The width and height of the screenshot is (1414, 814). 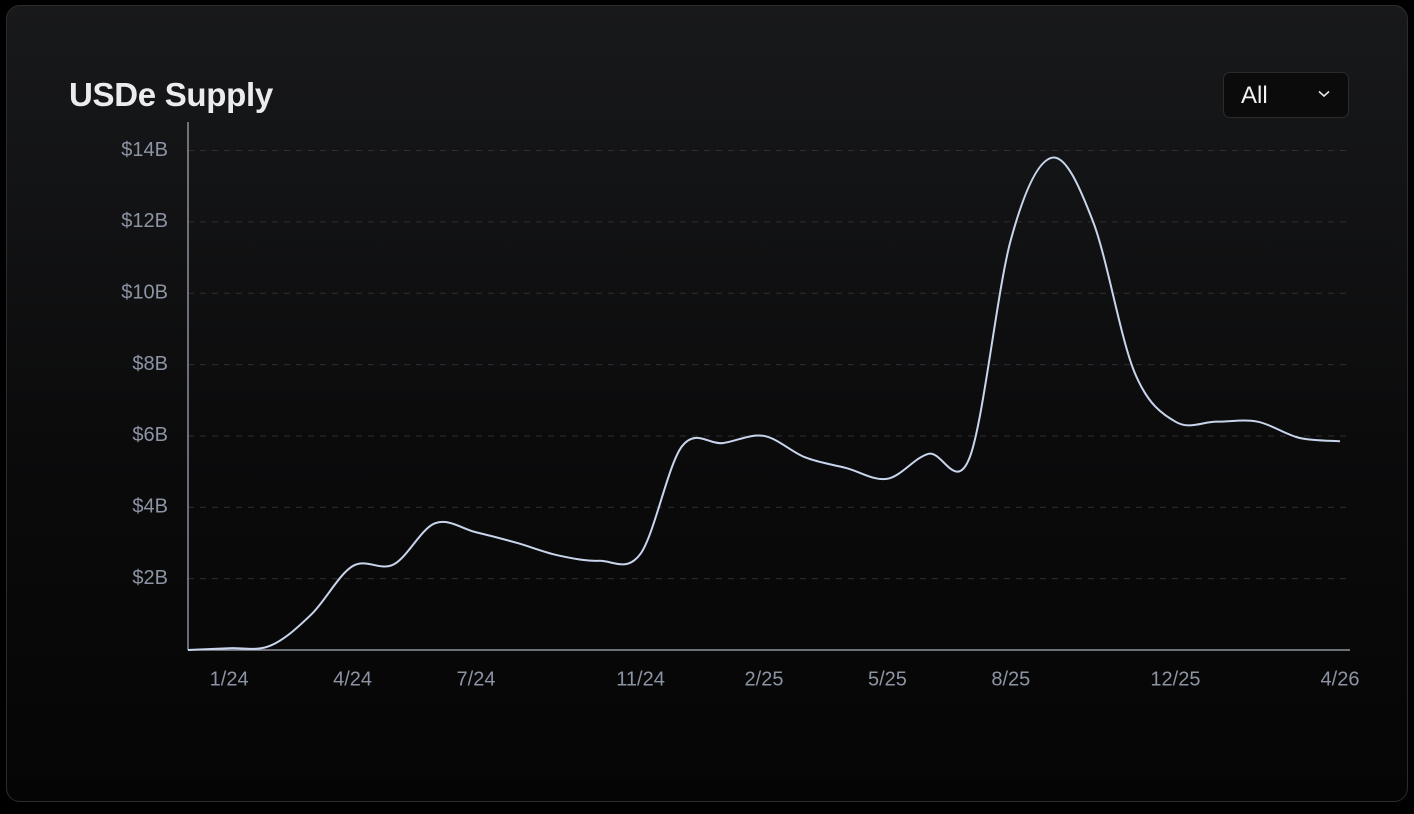 I want to click on y-tick-label: $10B, so click(x=144, y=293).